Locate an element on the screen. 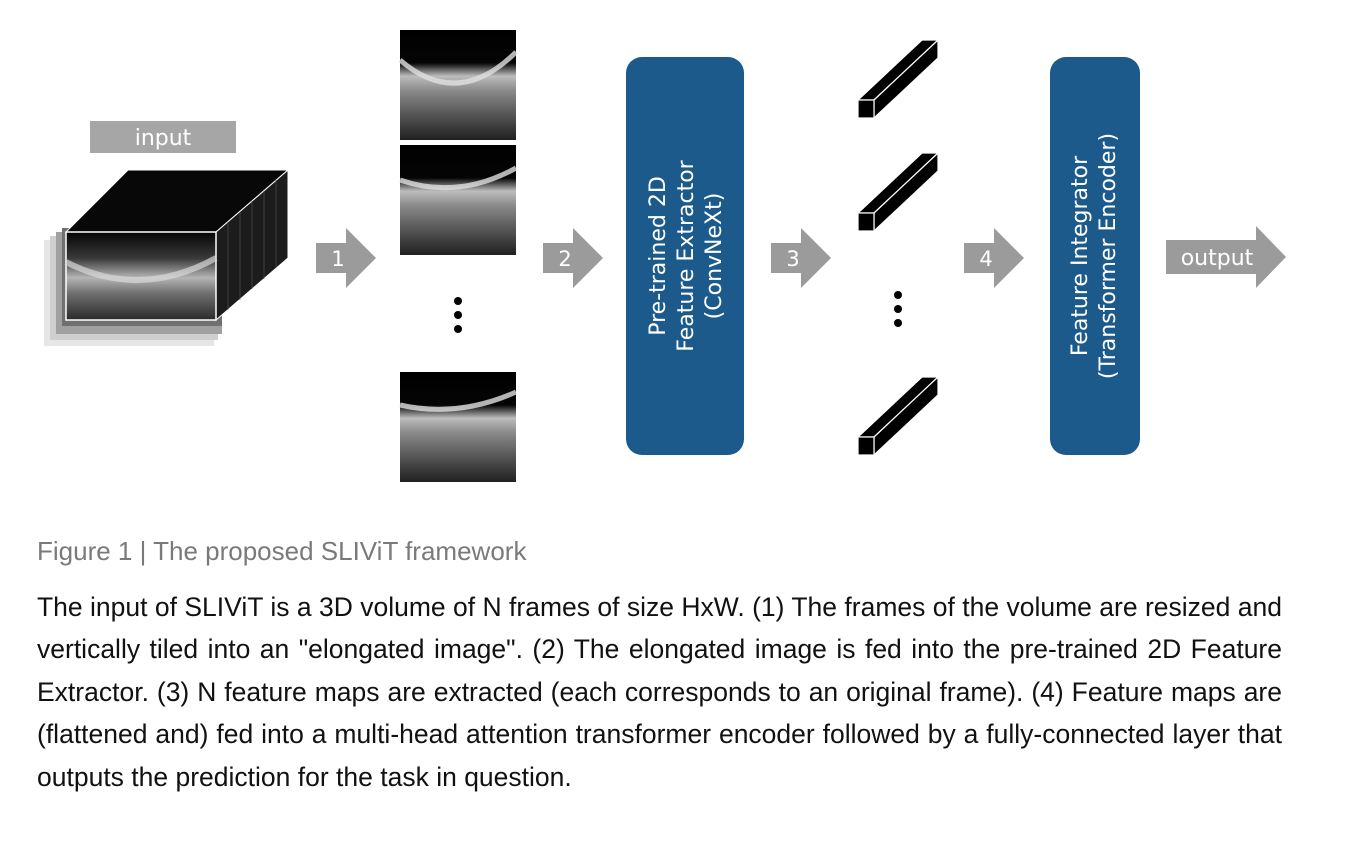 The image size is (1348, 844). figure-caption-title: Figure 1 | The proposed SLIViT framework is located at coordinates (282, 551).